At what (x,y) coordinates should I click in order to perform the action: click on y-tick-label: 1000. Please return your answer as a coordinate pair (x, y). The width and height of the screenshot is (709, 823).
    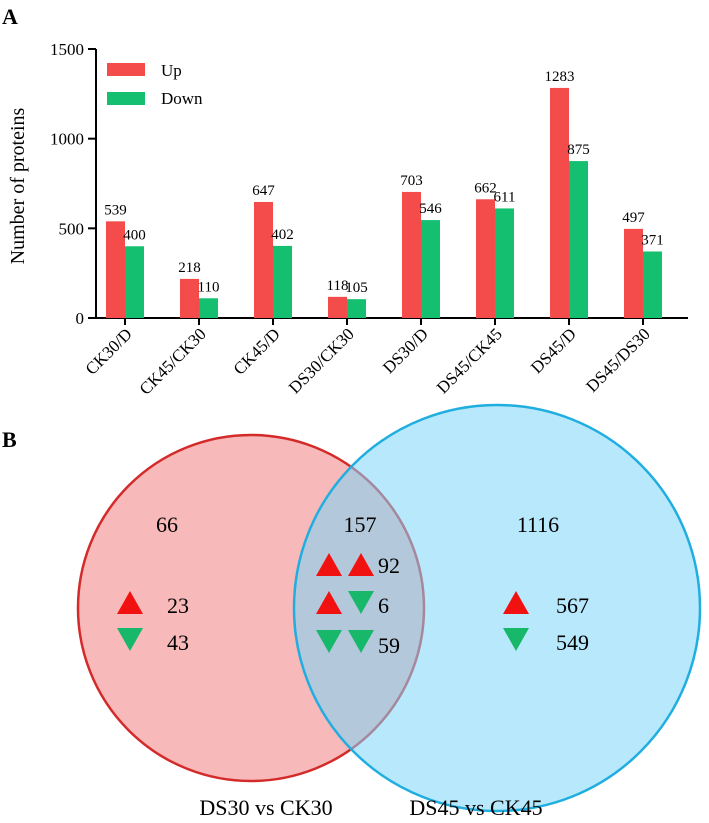
    Looking at the image, I should click on (67, 139).